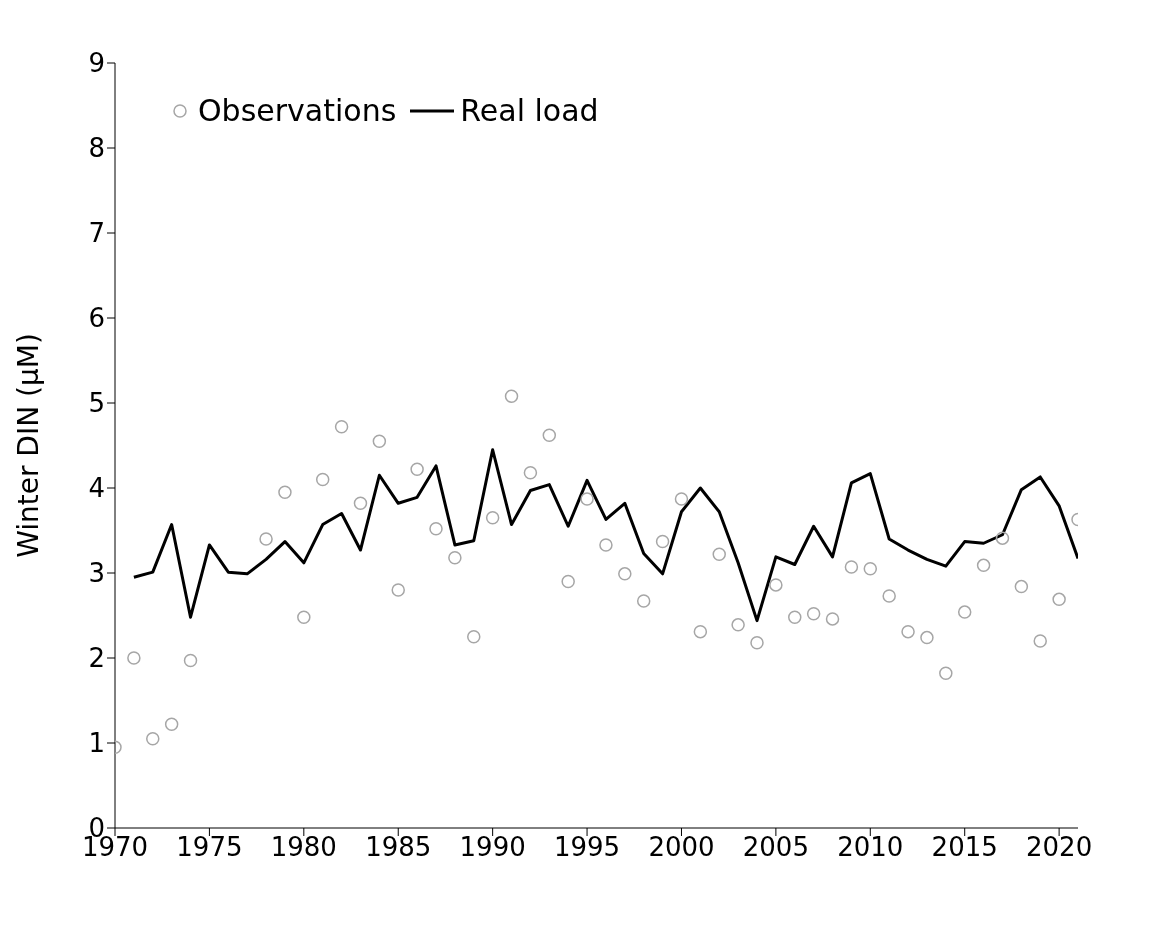  What do you see at coordinates (96, 488) in the screenshot?
I see `y-tick-label: 4` at bounding box center [96, 488].